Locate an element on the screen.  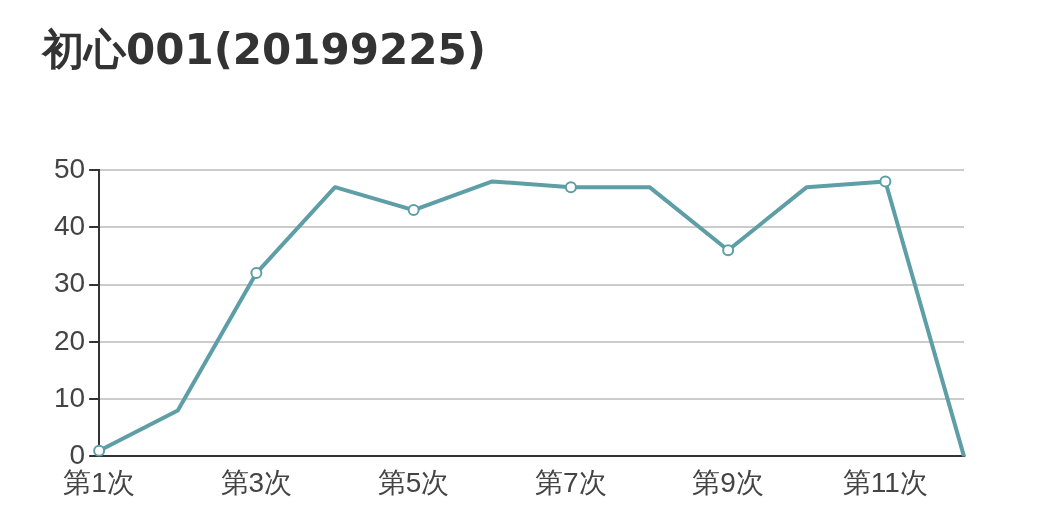
x-tick-label: 第11次 is located at coordinates (885, 482).